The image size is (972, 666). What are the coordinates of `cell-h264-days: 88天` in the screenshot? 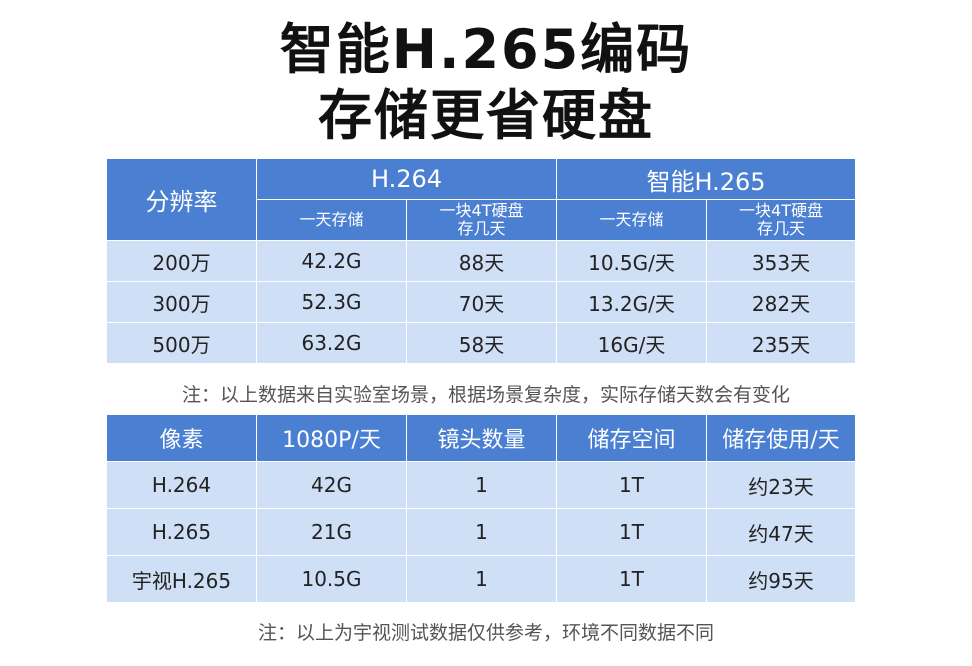 It's located at (481, 261).